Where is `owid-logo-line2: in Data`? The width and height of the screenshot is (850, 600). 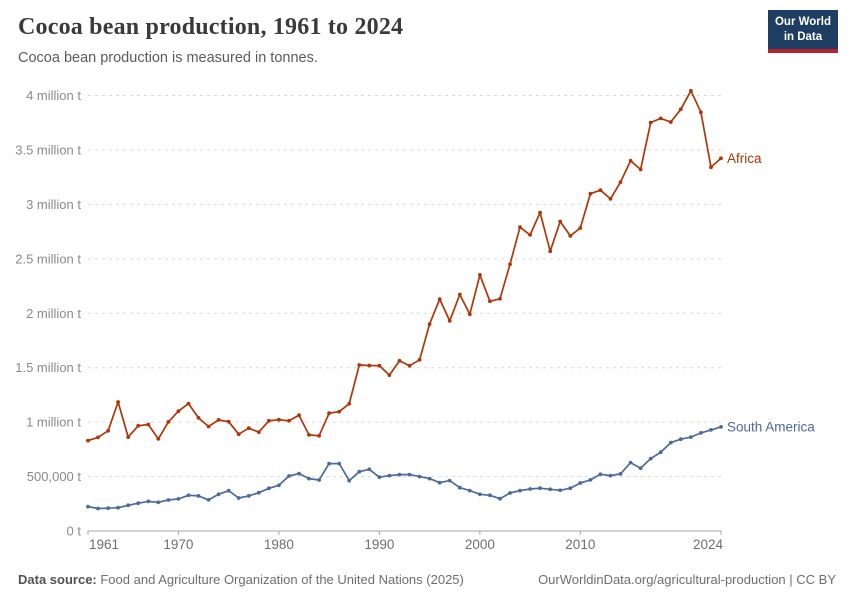
owid-logo-line2: in Data is located at coordinates (803, 36).